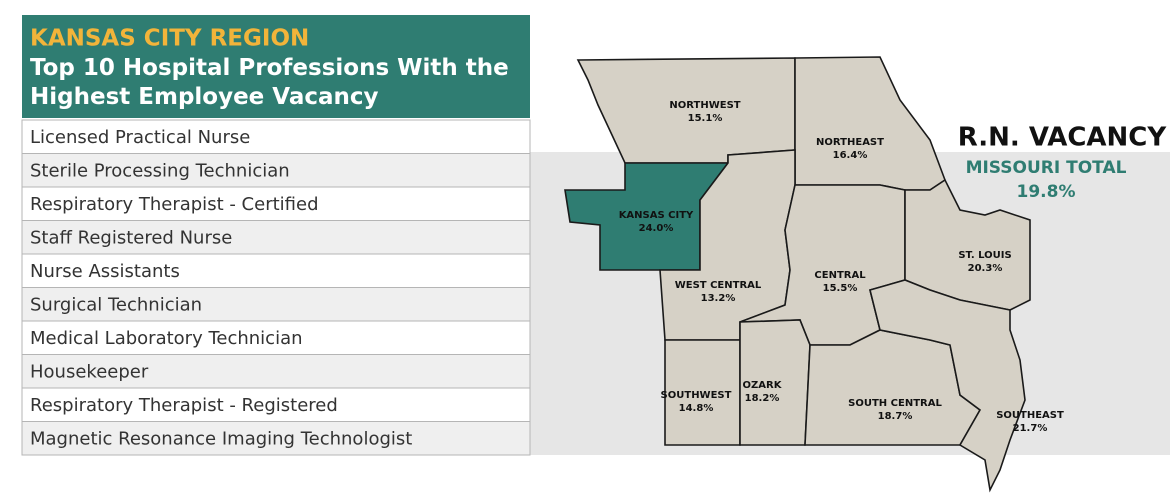 Image resolution: width=1170 pixels, height=499 pixels. What do you see at coordinates (1046, 192) in the screenshot?
I see `total-value: 19.8%` at bounding box center [1046, 192].